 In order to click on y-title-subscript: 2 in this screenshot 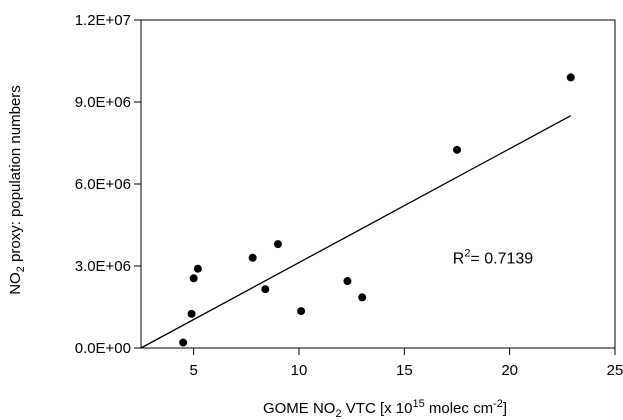, I will do `click(21, 269)`.